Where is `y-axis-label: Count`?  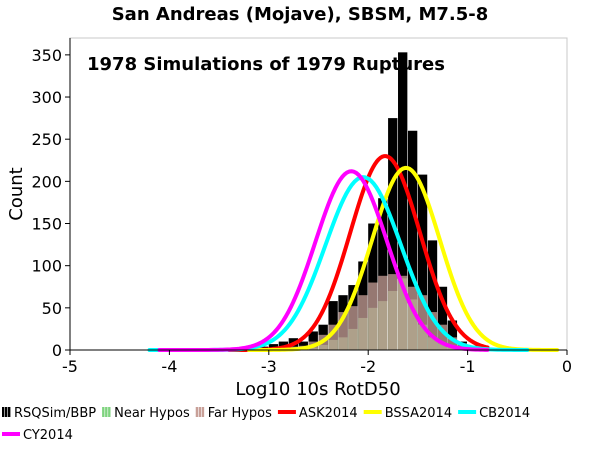
y-axis-label: Count is located at coordinates (16, 193).